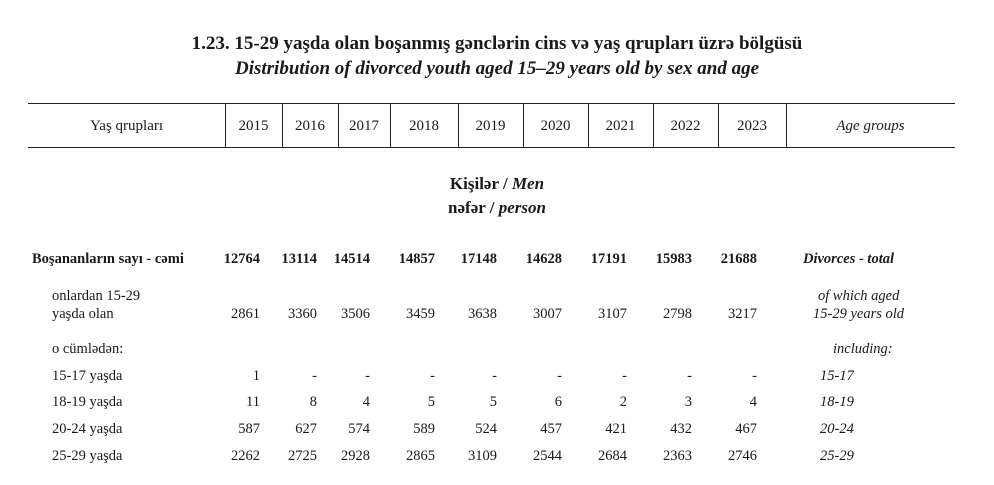 The height and width of the screenshot is (485, 994). Describe the element at coordinates (677, 314) in the screenshot. I see `table-cell-value: 2798` at that location.